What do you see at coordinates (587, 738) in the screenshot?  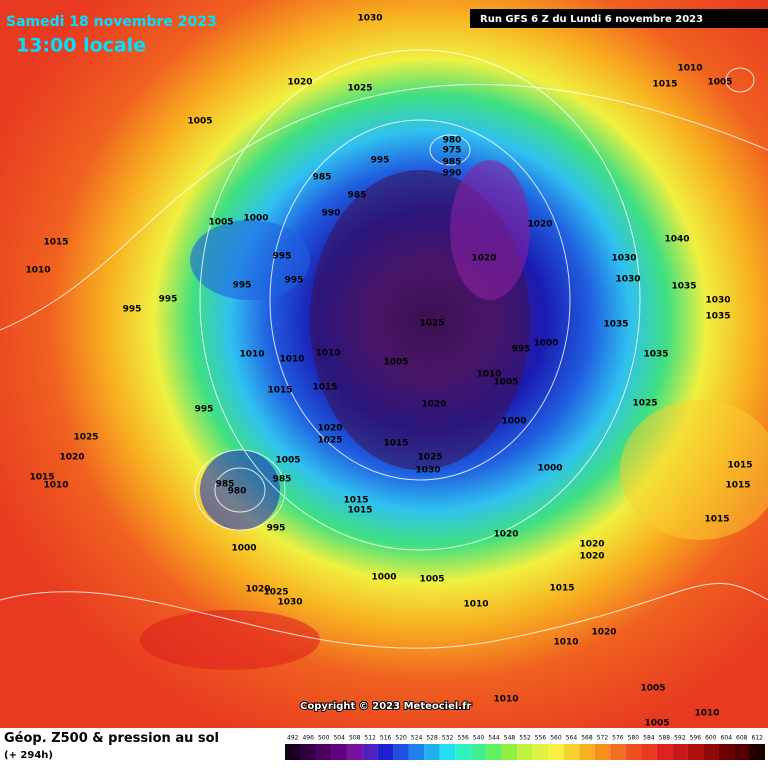 I see `scale-label: 568` at bounding box center [587, 738].